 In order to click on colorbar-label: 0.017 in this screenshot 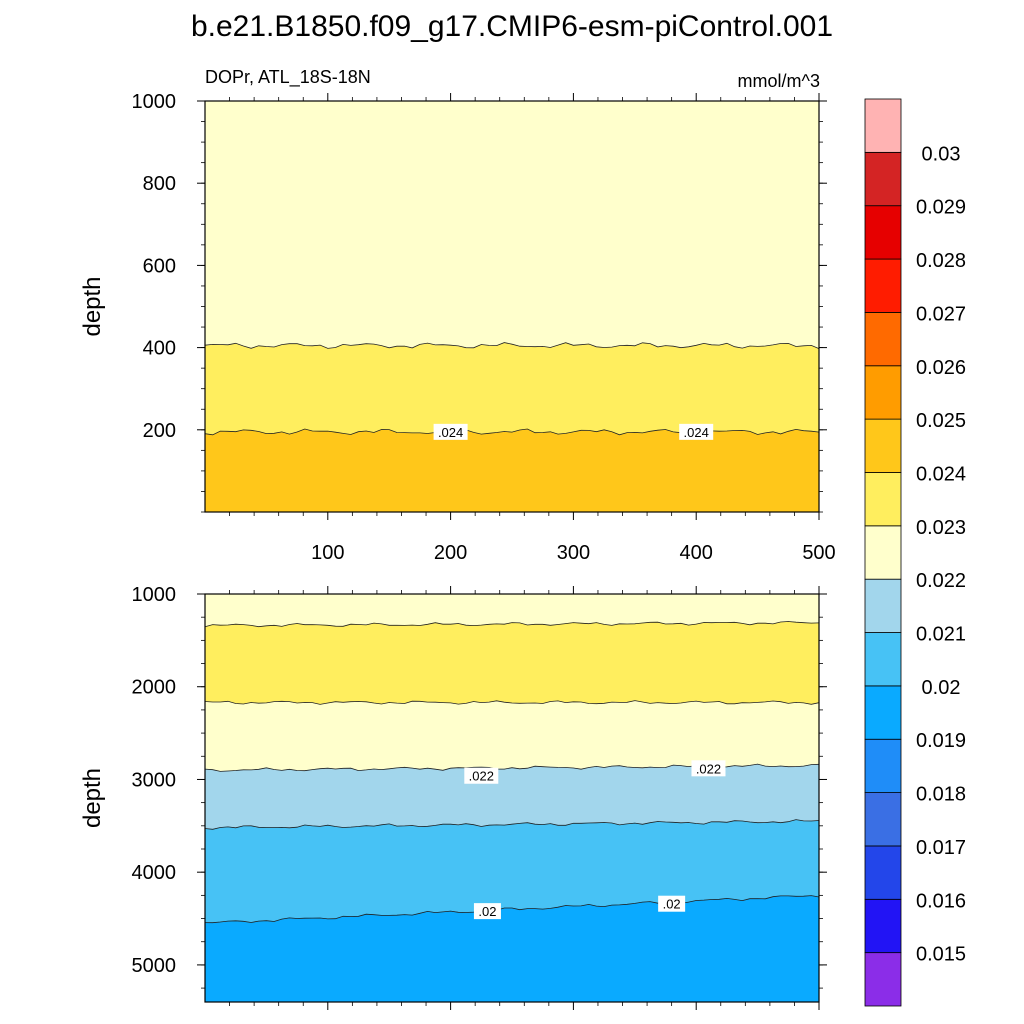, I will do `click(941, 848)`.